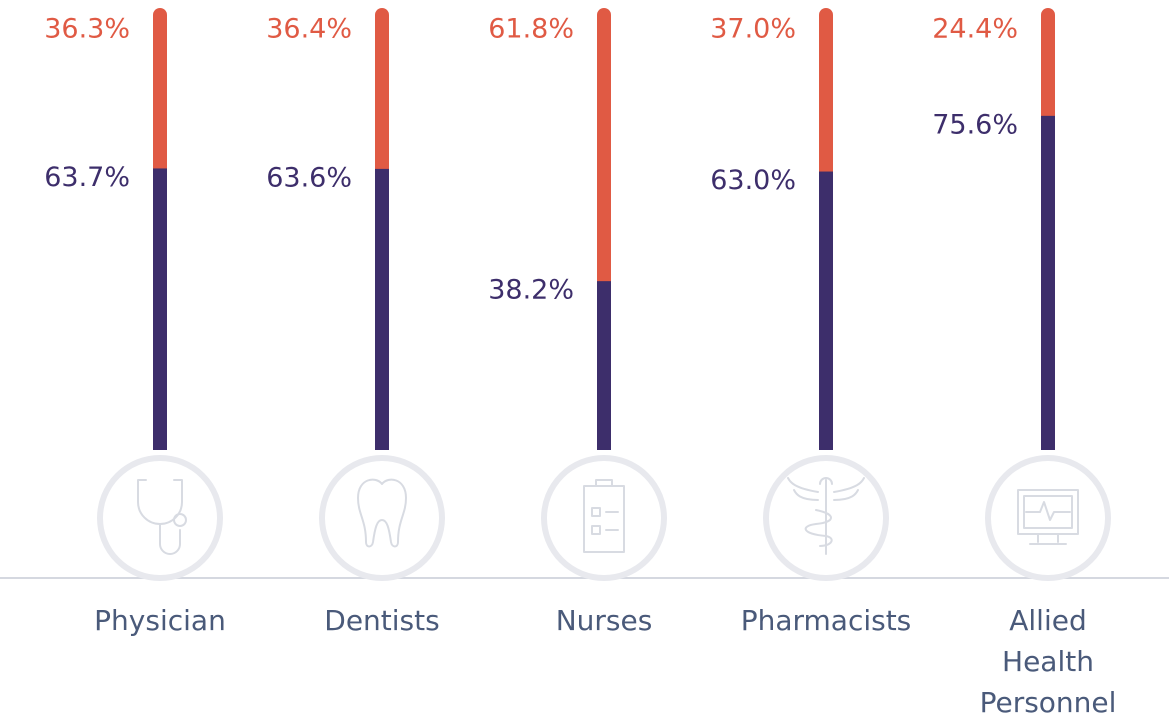 Image resolution: width=1169 pixels, height=720 pixels. I want to click on value-label: 38.2%, so click(531, 290).